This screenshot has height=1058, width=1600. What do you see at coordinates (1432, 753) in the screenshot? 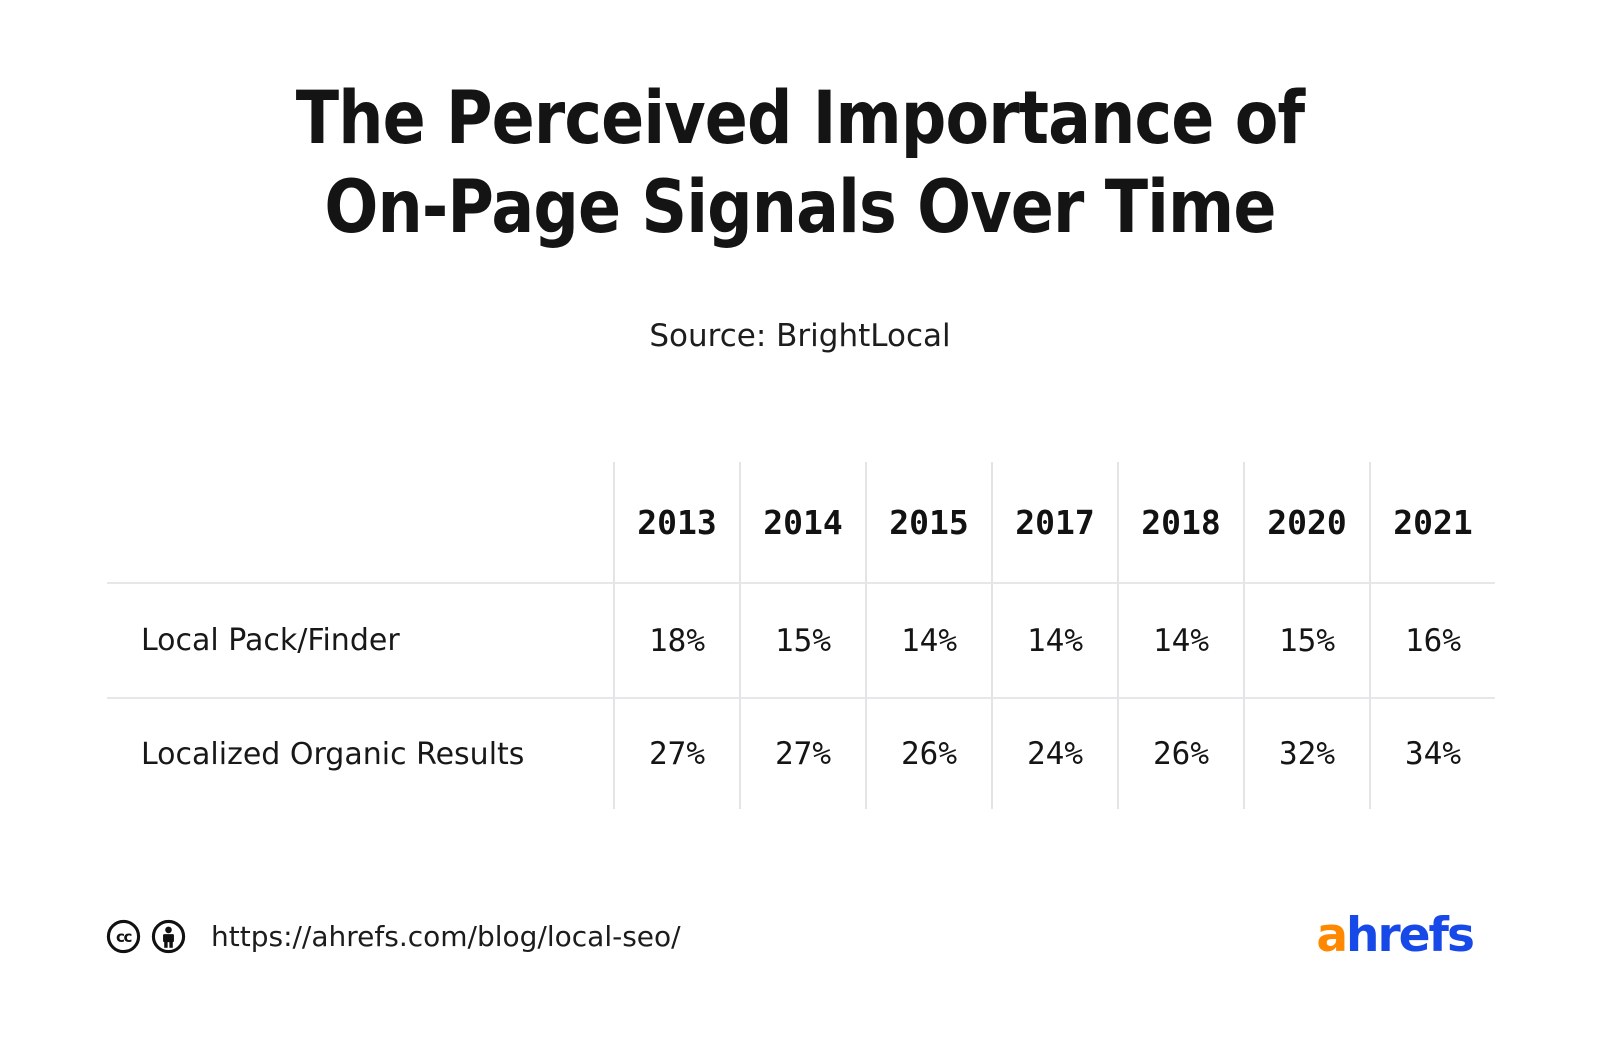
I see `value-localized-organic-2021: 34%` at bounding box center [1432, 753].